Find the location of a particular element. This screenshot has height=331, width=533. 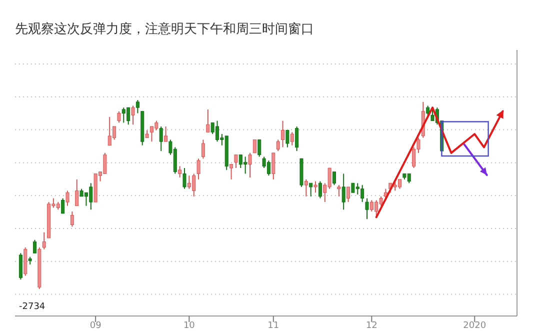

x-tick-label: 09 is located at coordinates (96, 326).